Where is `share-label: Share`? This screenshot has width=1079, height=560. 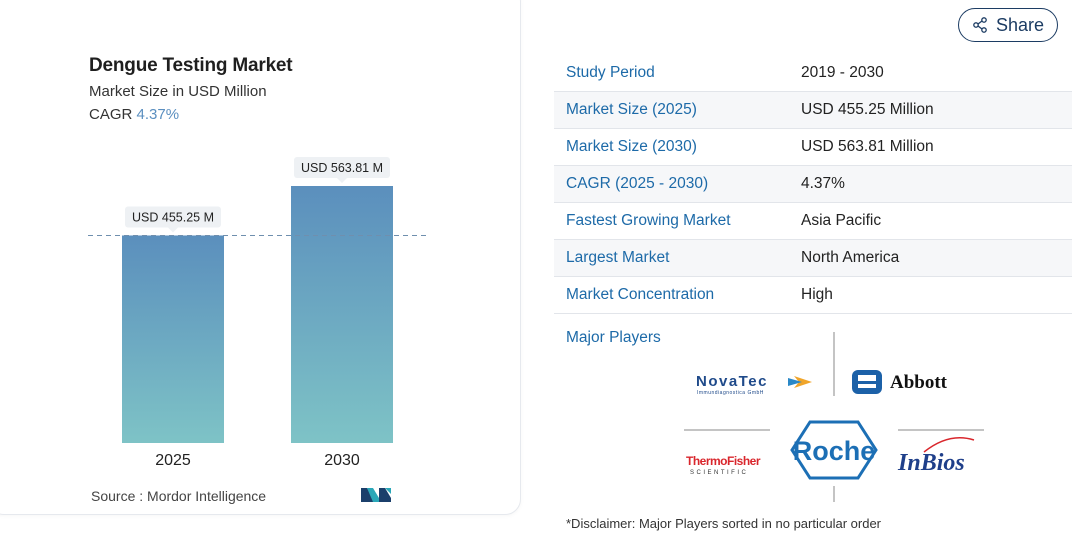
share-label: Share is located at coordinates (1020, 24).